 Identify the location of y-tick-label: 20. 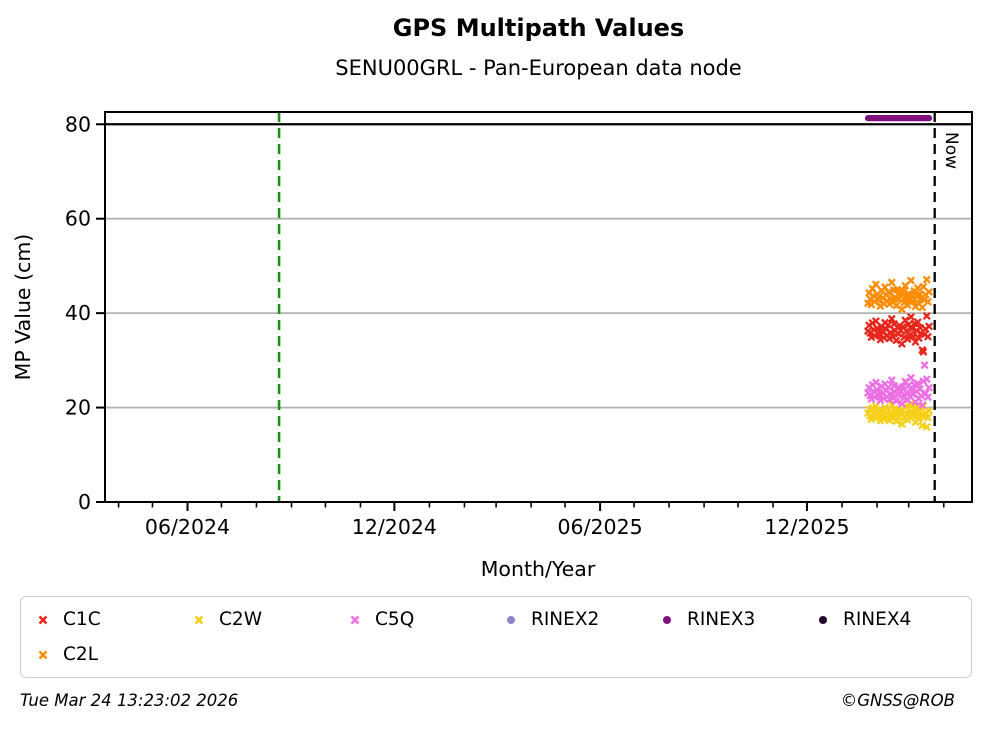
(78, 408).